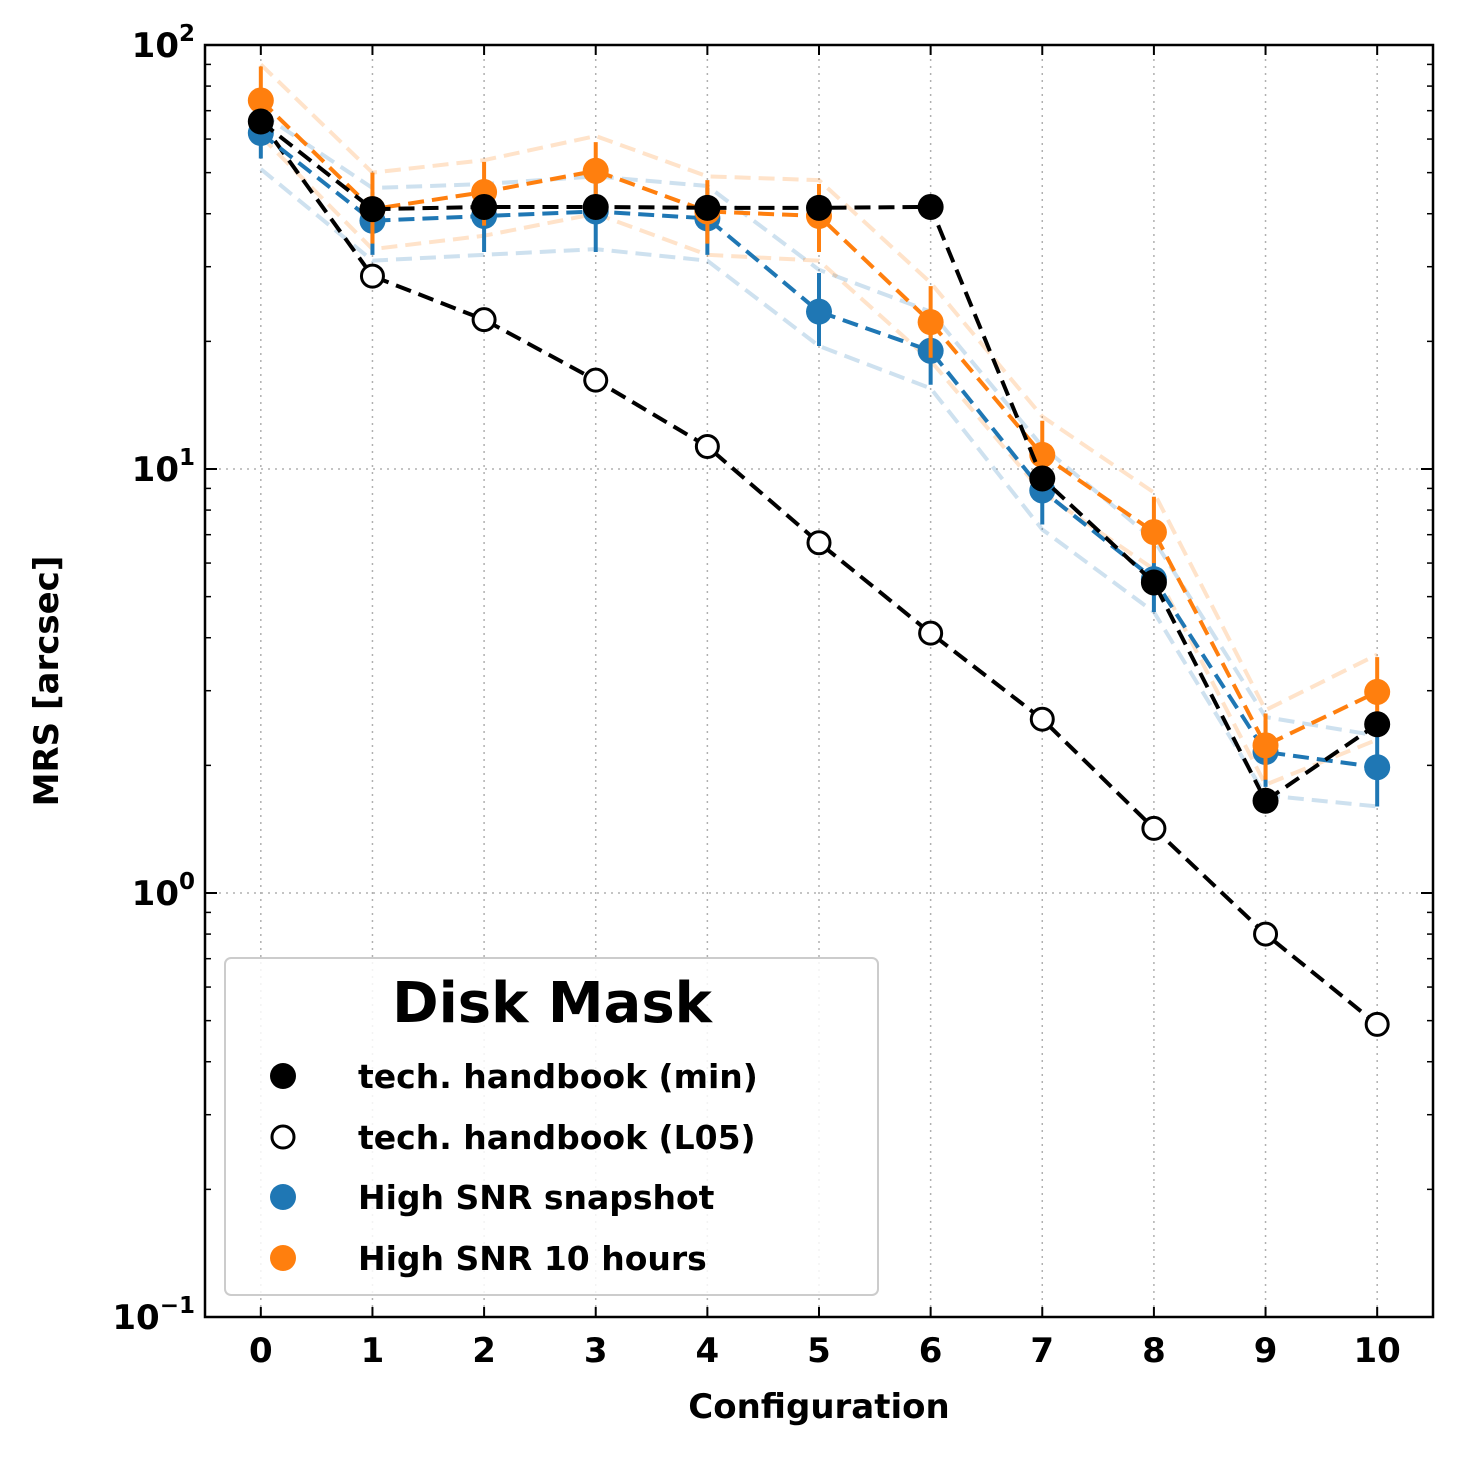 This screenshot has height=1458, width=1463. Describe the element at coordinates (163, 467) in the screenshot. I see `y-tick-label: 10¹` at that location.